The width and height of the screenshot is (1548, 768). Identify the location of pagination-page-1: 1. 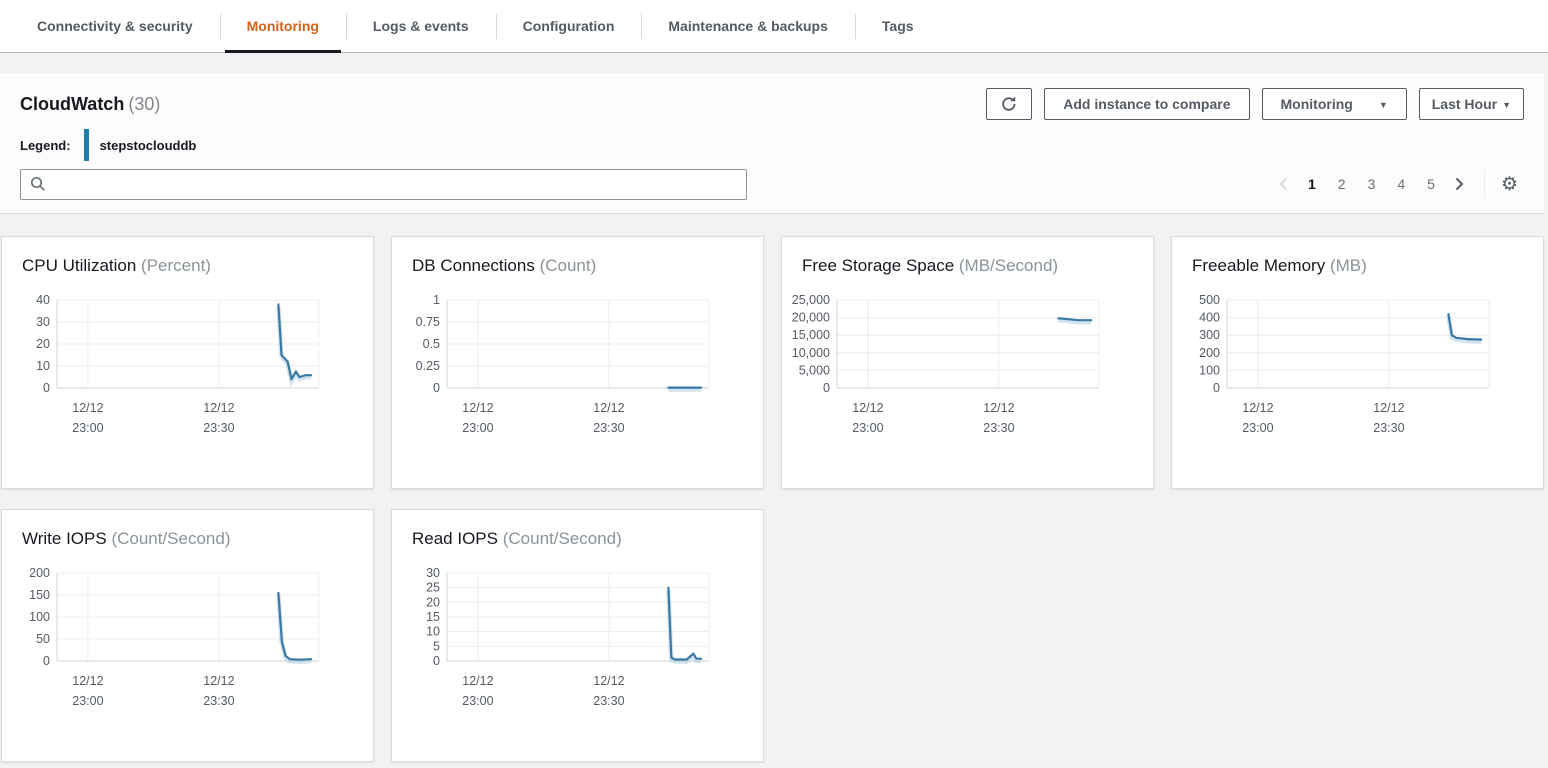
(1311, 184).